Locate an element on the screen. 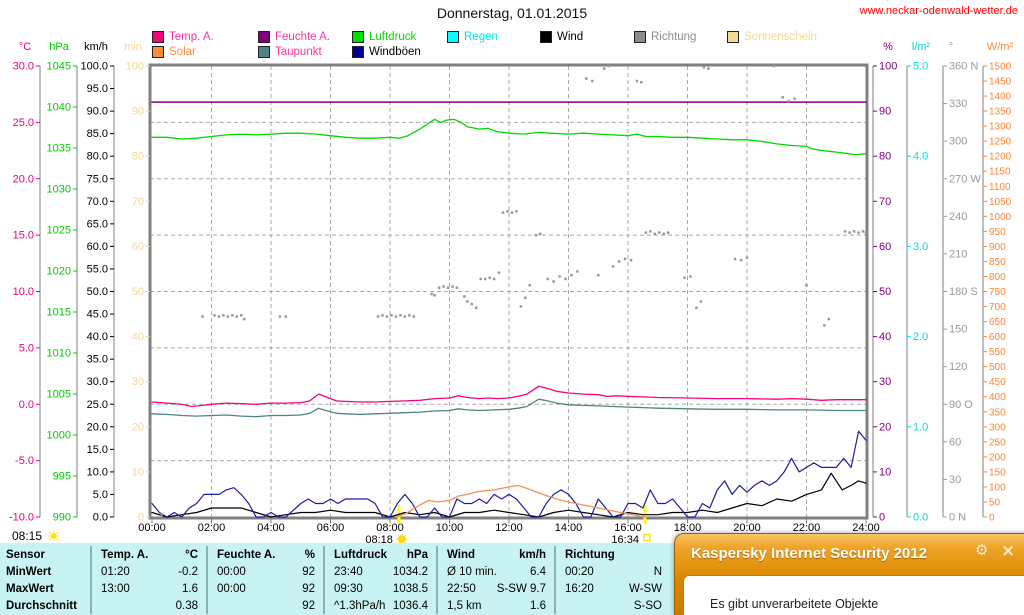 This screenshot has height=615, width=1024. table-cell-time: 22:50 is located at coordinates (461, 588).